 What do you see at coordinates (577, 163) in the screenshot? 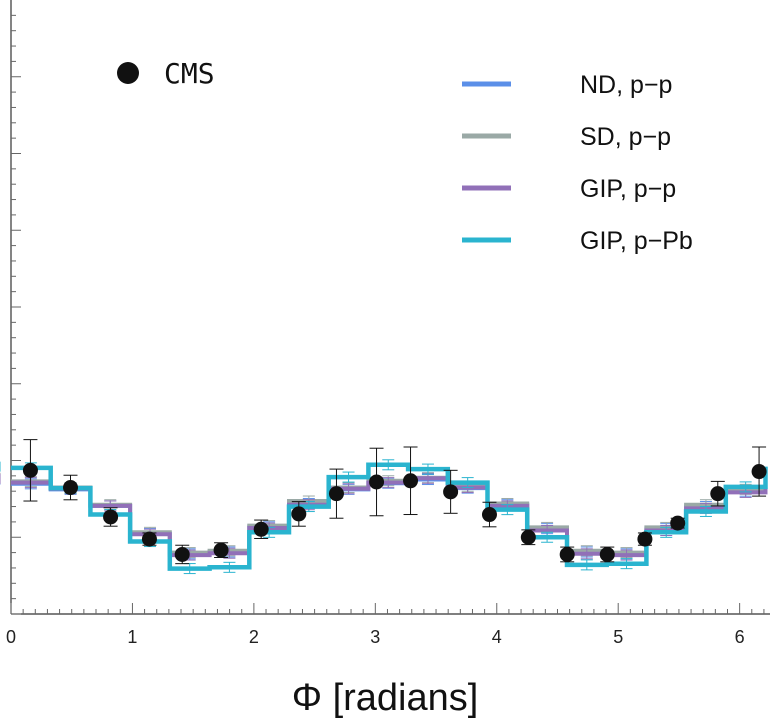
I see `legend: ND, p−p SD, p−p GIP, p−p GIP, p−Pb` at bounding box center [577, 163].